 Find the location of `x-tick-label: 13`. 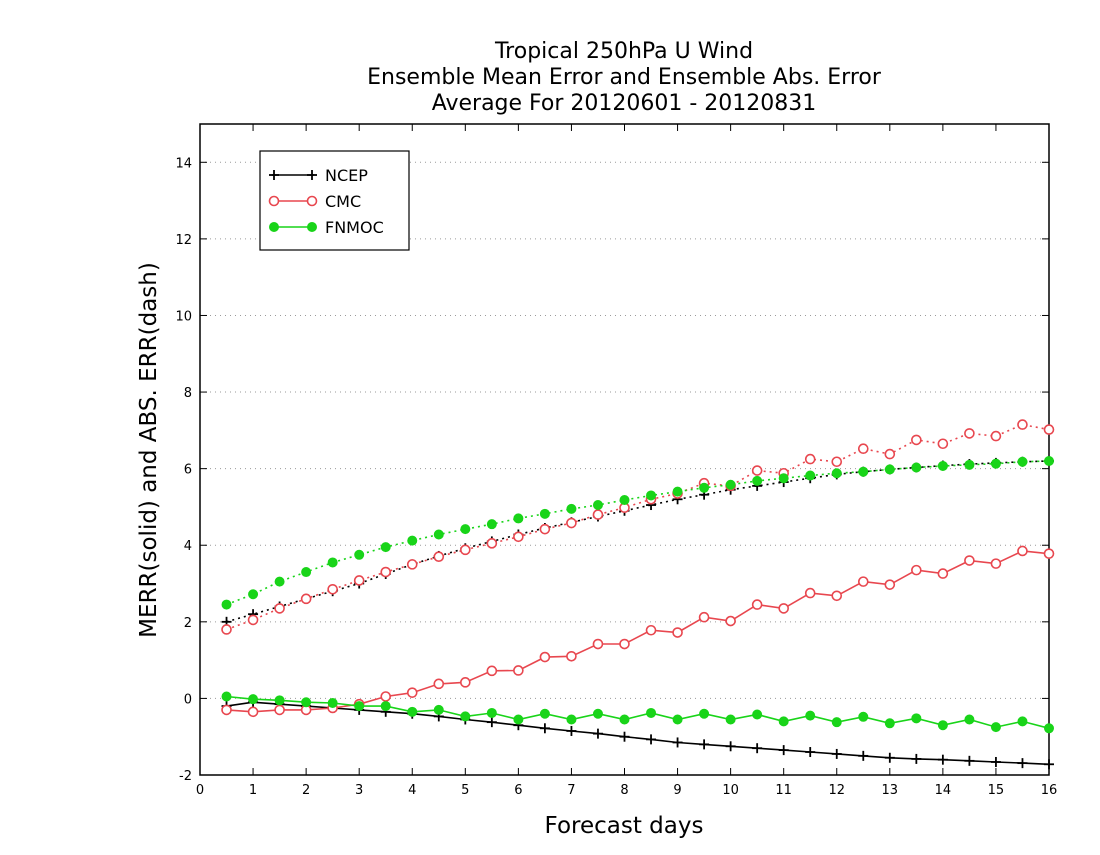

x-tick-label: 13 is located at coordinates (890, 790).